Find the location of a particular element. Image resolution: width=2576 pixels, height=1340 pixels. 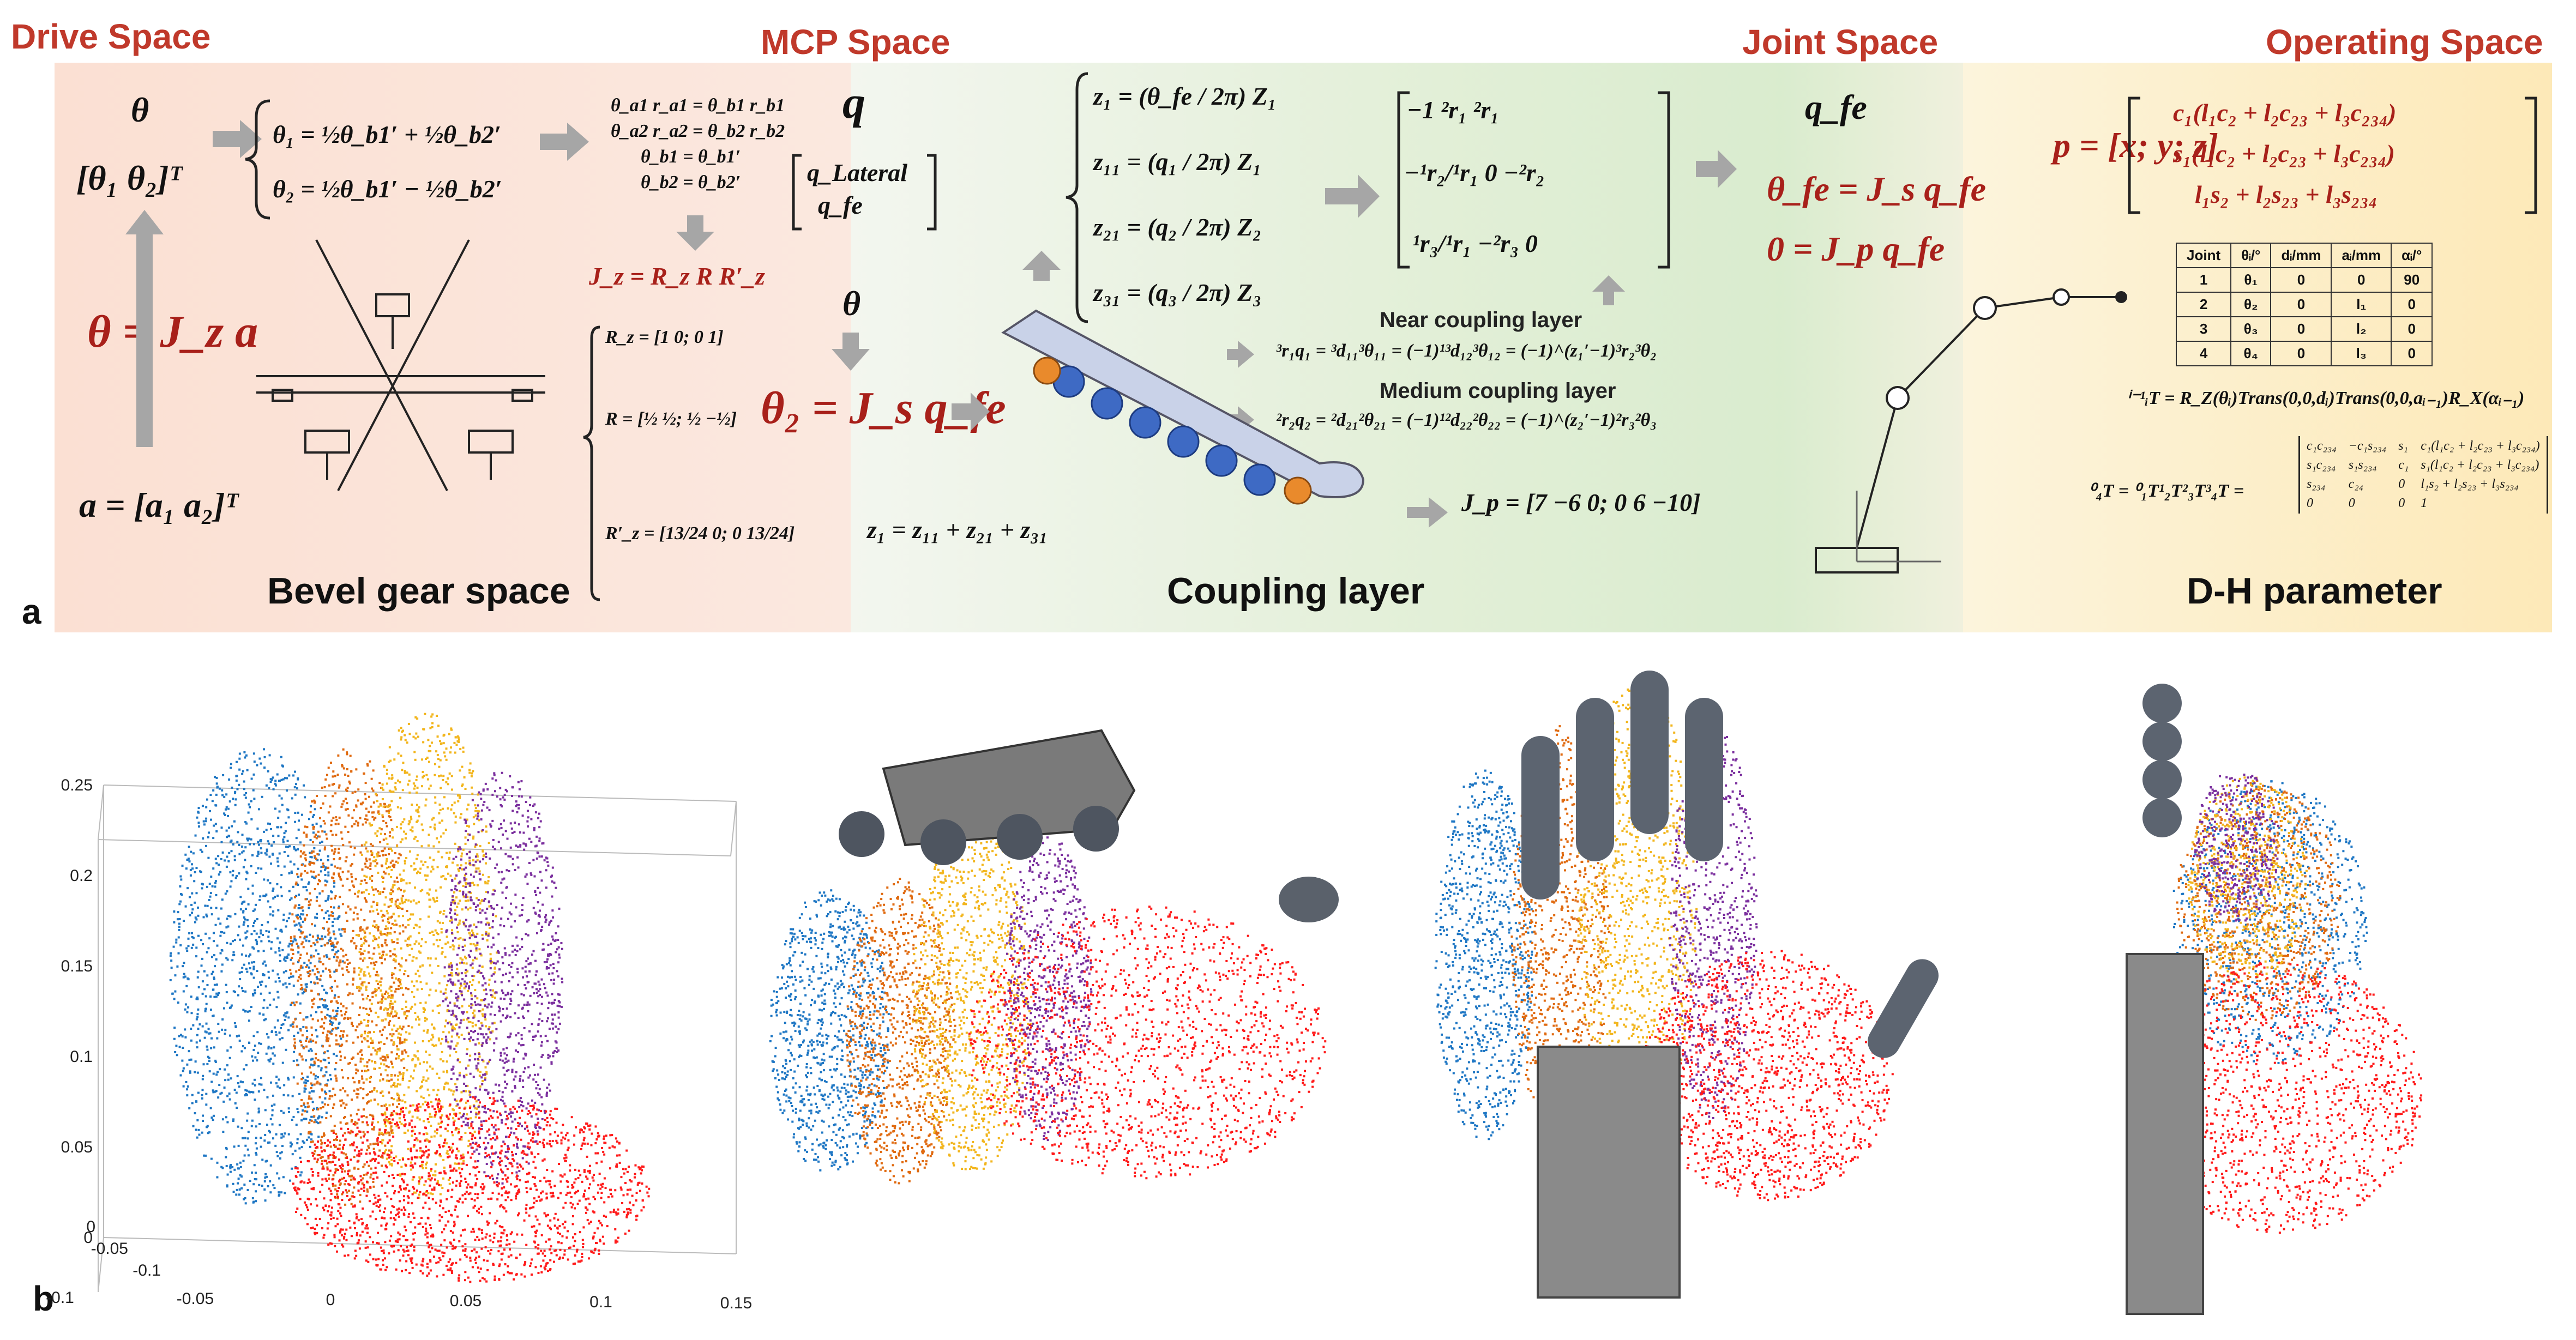

t-cell: 0 is located at coordinates (2321, 503).